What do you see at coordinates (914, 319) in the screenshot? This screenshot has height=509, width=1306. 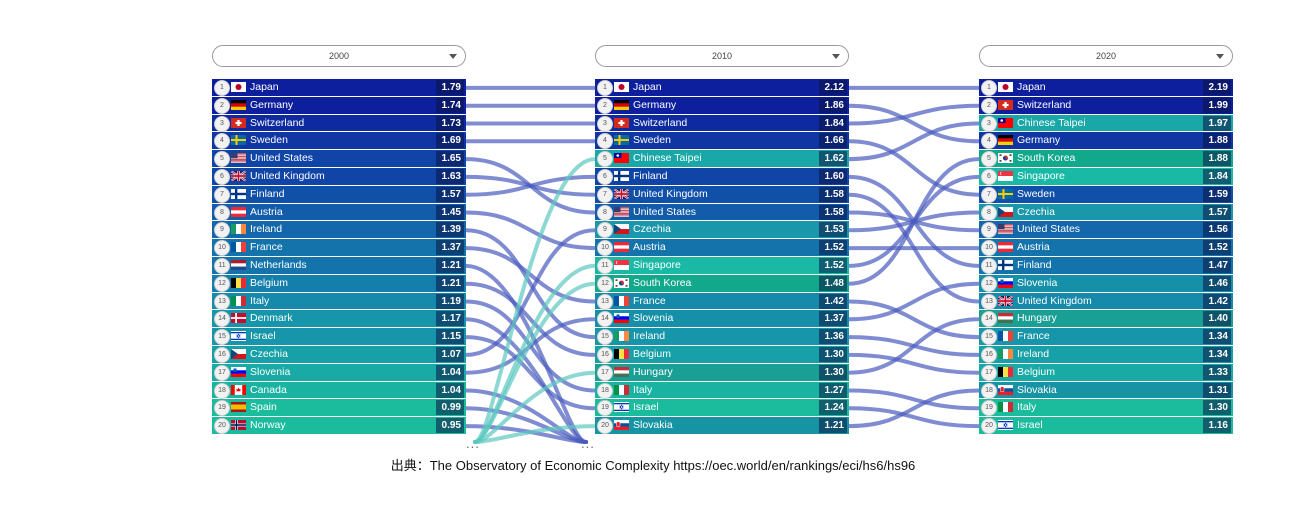 I see `rank-link-fr` at bounding box center [914, 319].